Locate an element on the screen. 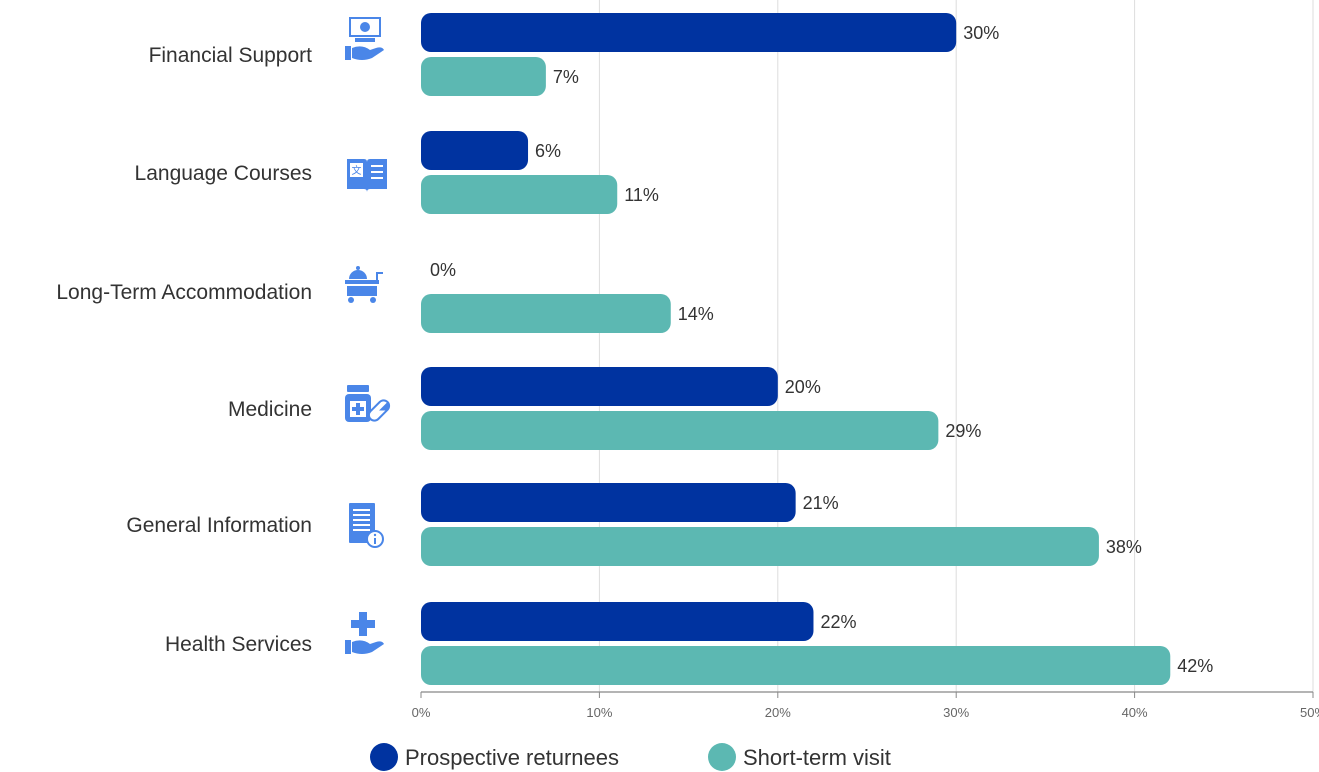 The width and height of the screenshot is (1319, 772). data-label: 38% is located at coordinates (1124, 547).